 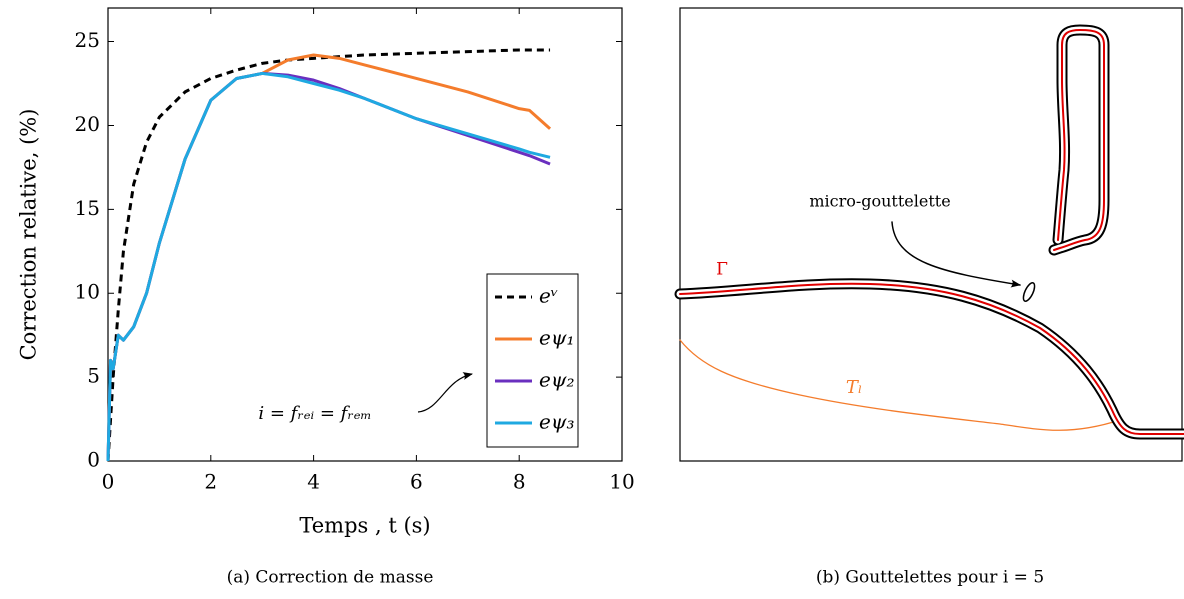 What do you see at coordinates (956, 254) in the screenshot?
I see `arrow` at bounding box center [956, 254].